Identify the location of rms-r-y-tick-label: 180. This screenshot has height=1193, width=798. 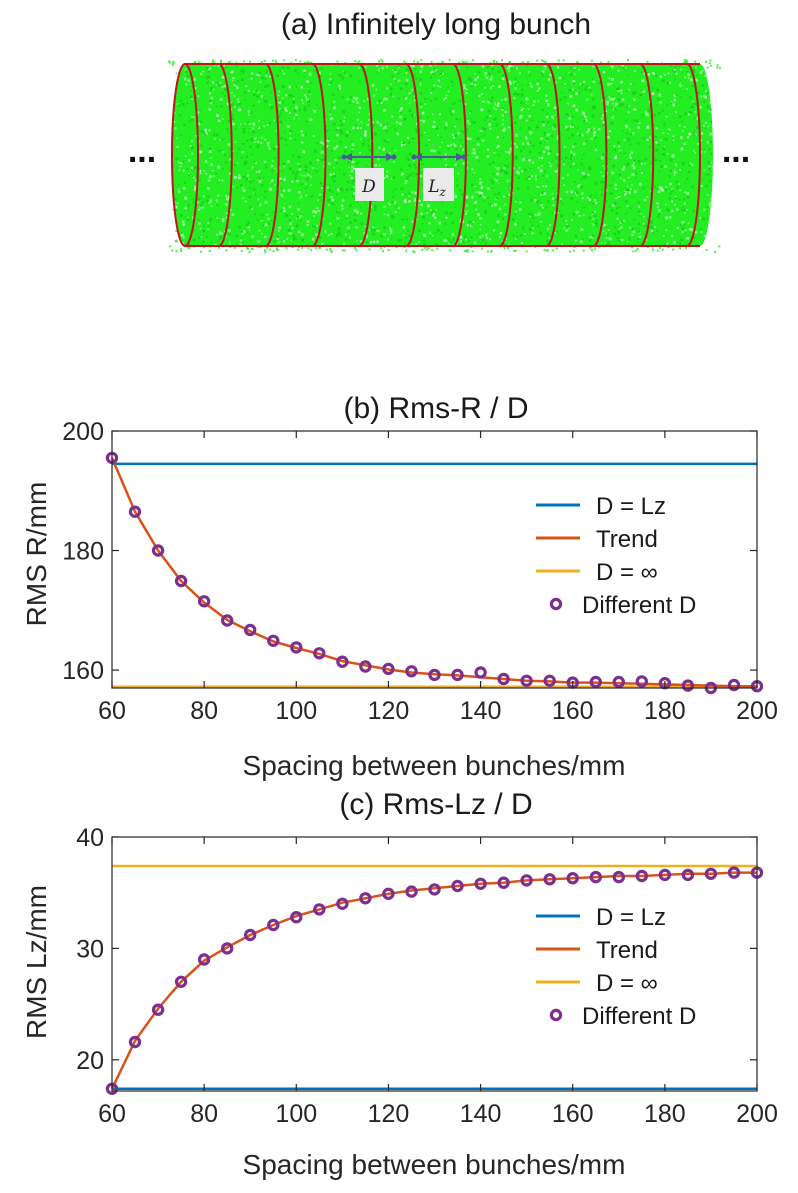
(83, 552).